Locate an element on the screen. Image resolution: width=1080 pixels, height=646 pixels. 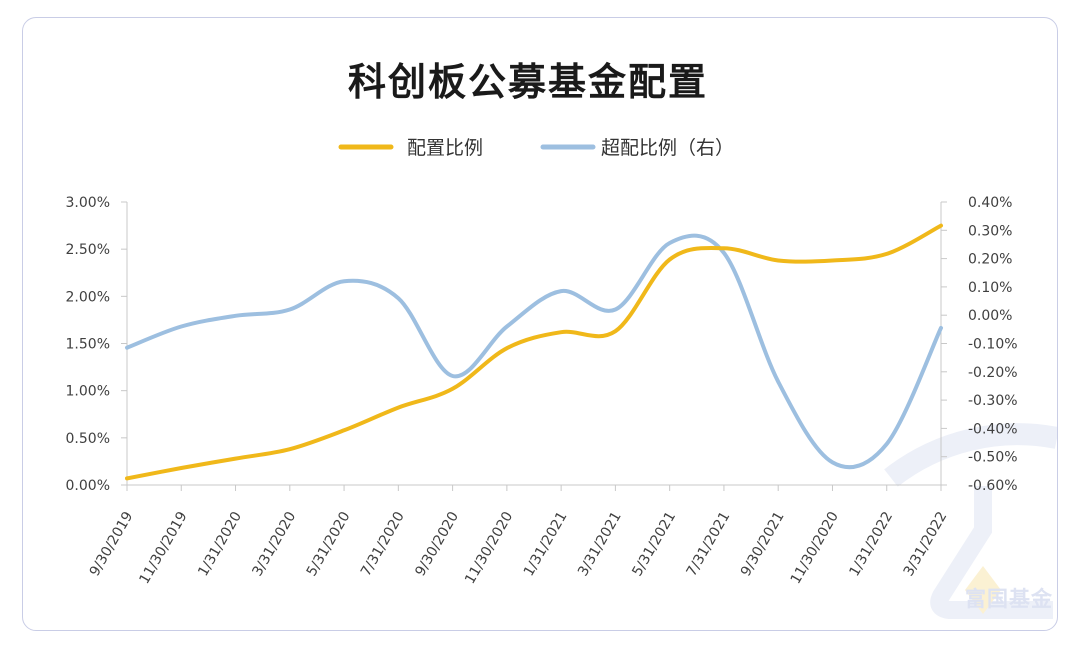
legend: 配置比例 超配比例（右） is located at coordinates (536, 148).